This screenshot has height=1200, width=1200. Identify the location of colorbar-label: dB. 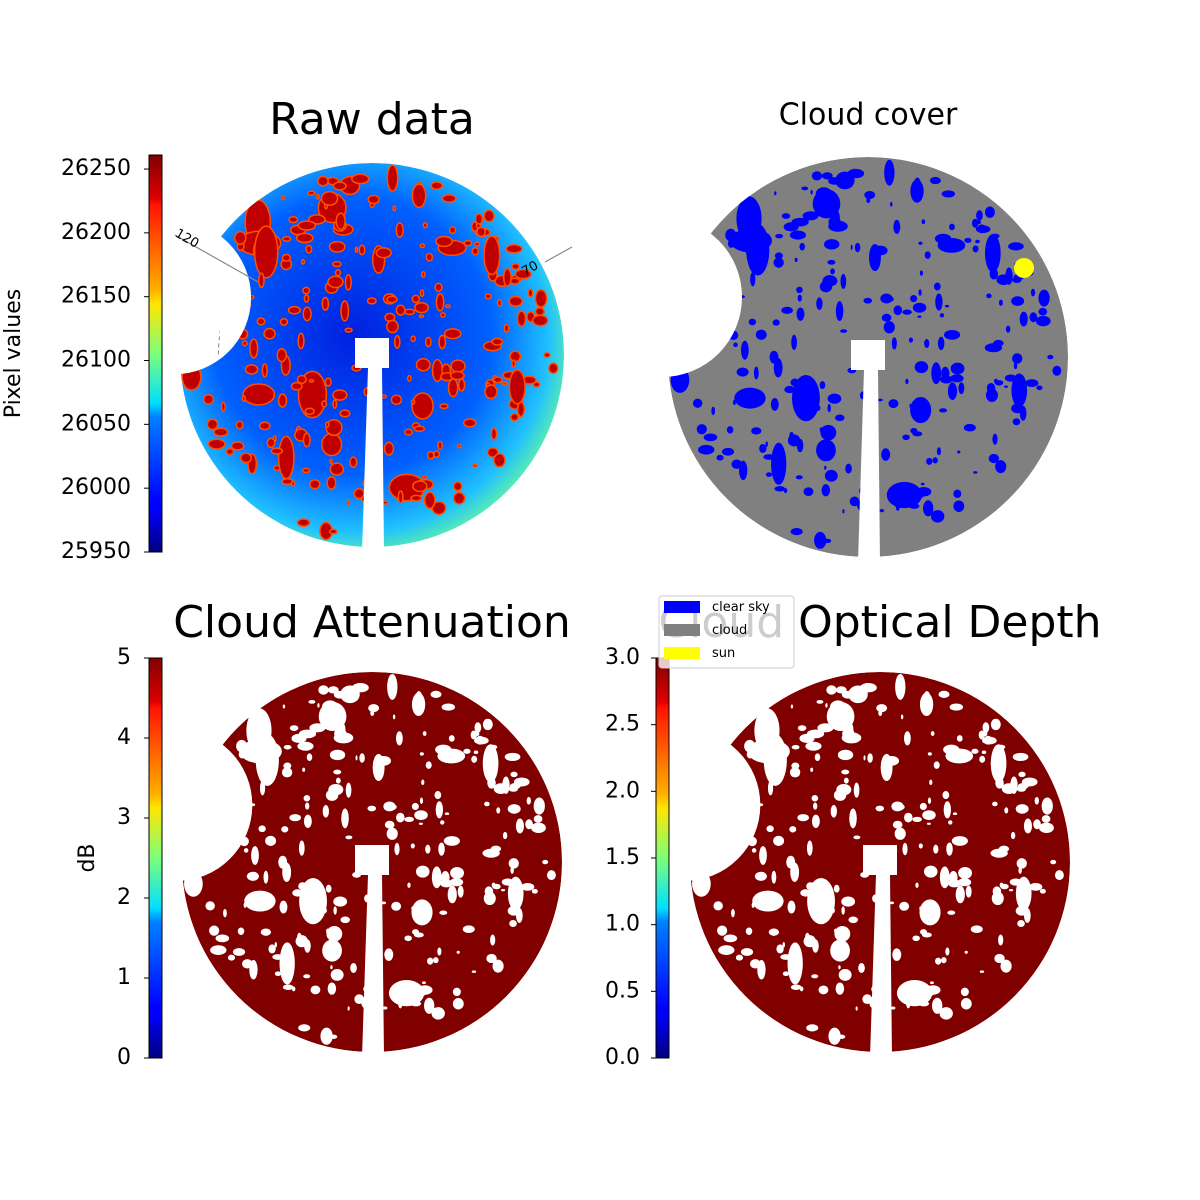
(87, 857).